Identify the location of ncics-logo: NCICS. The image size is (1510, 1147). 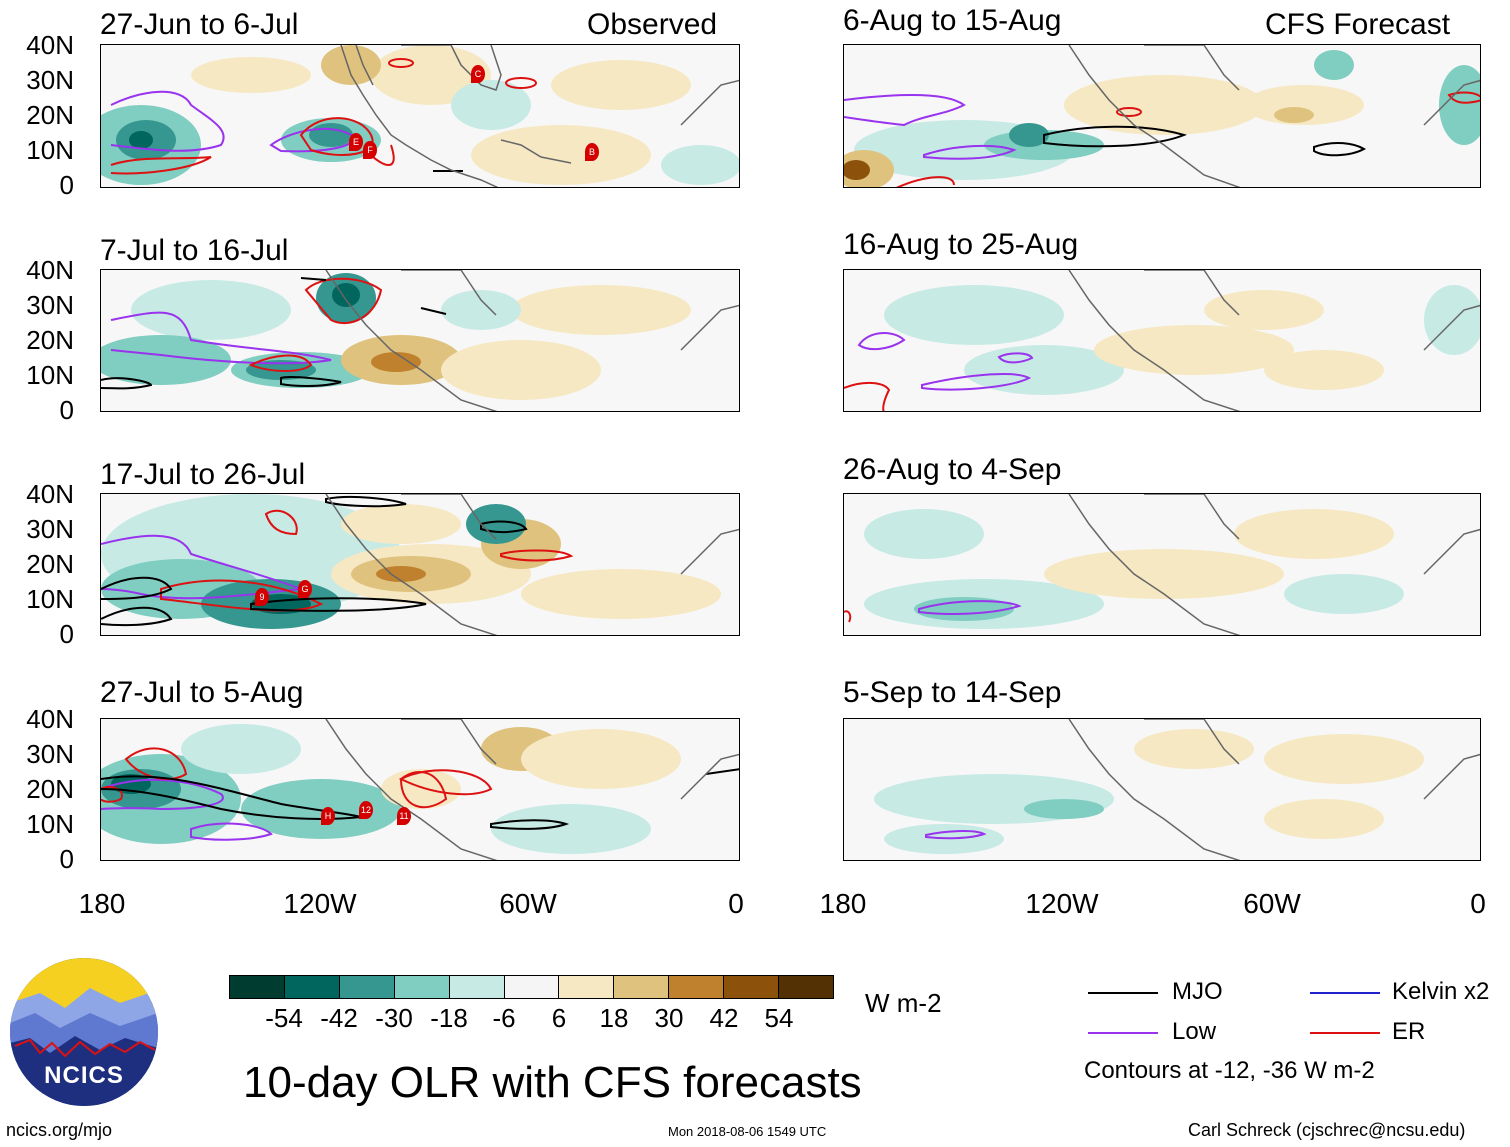
(84, 1032).